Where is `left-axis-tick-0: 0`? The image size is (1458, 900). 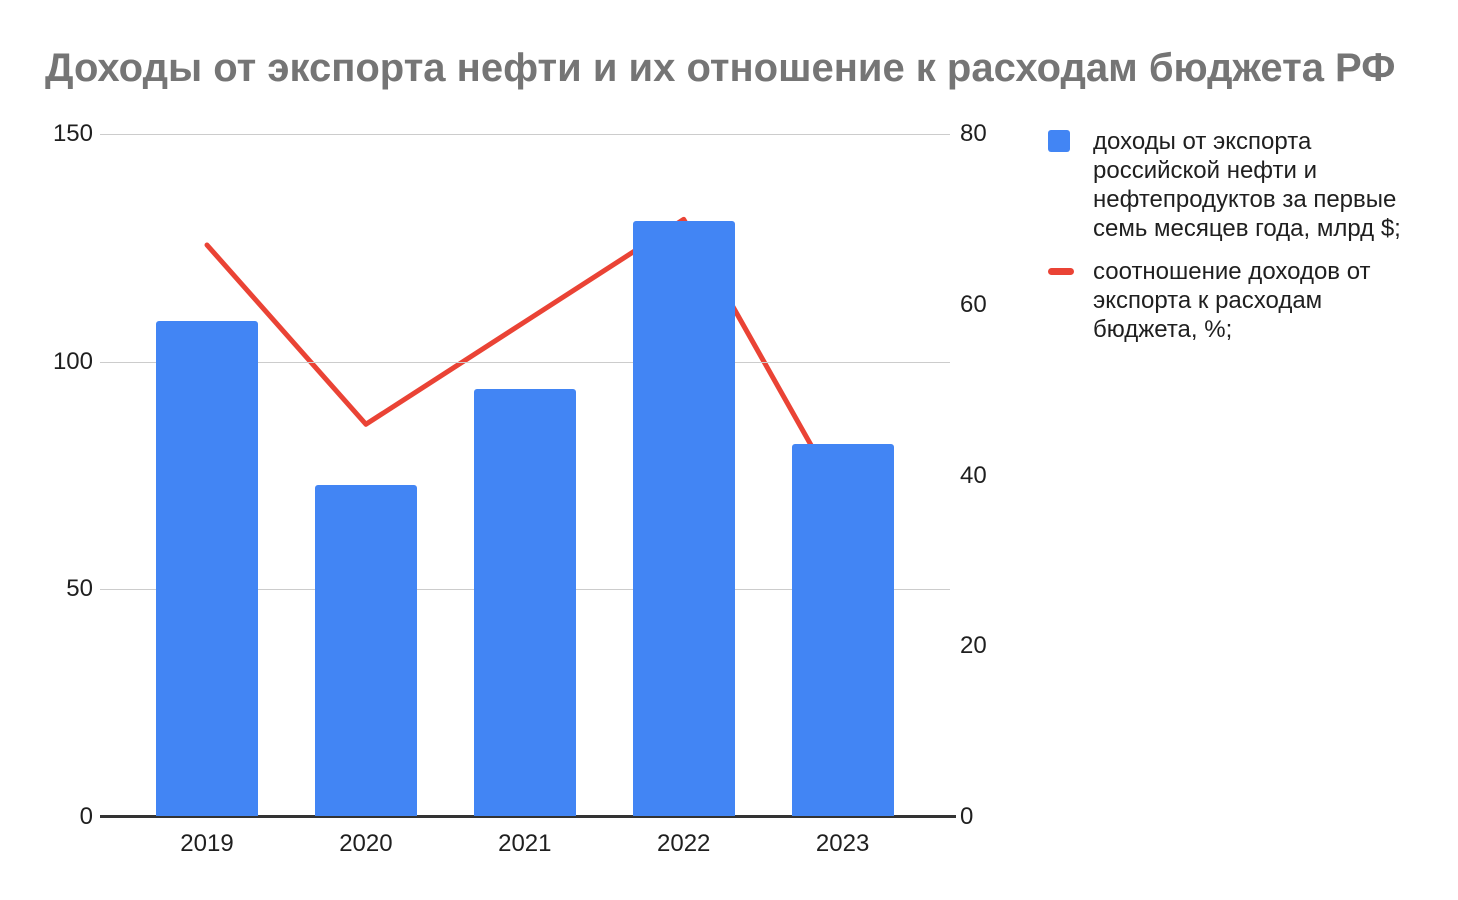
left-axis-tick-0: 0 is located at coordinates (86, 816).